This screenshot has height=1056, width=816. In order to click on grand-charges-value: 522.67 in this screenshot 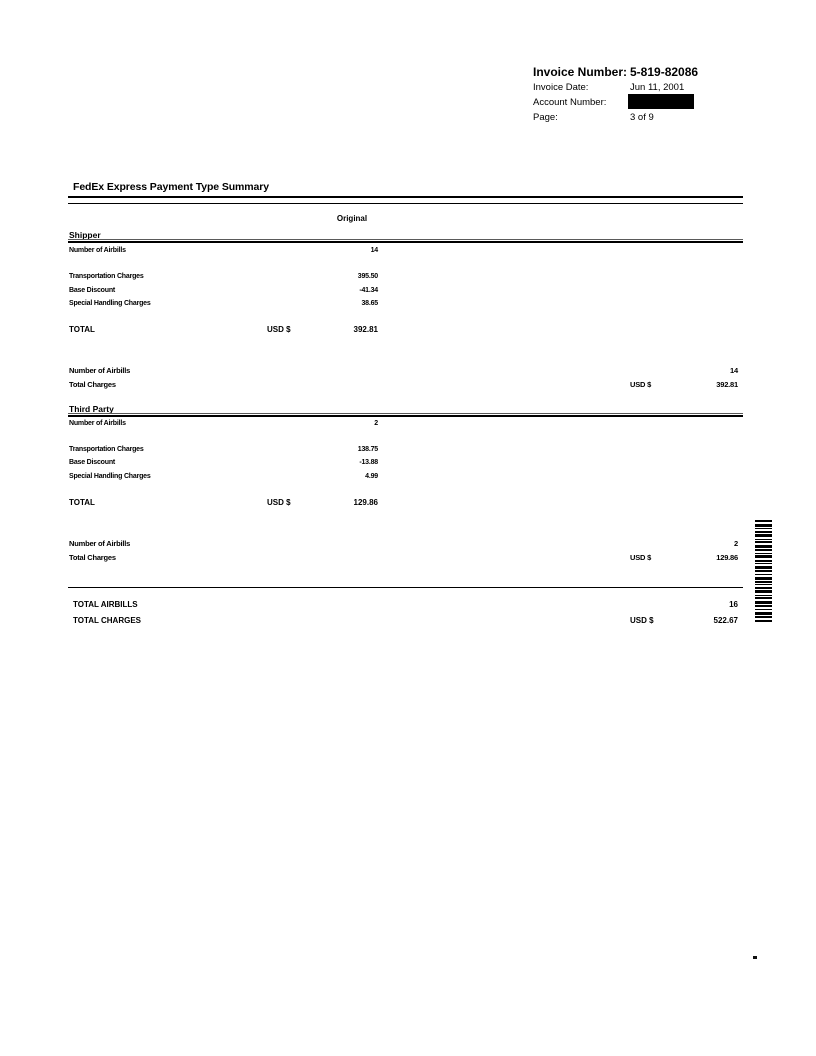, I will do `click(725, 620)`.